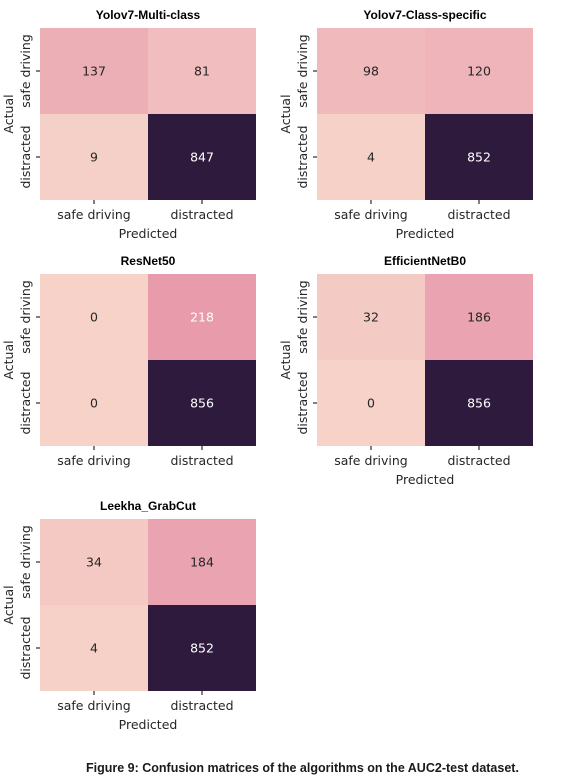 The image size is (569, 784). I want to click on cell-value-label: 34, so click(94, 562).